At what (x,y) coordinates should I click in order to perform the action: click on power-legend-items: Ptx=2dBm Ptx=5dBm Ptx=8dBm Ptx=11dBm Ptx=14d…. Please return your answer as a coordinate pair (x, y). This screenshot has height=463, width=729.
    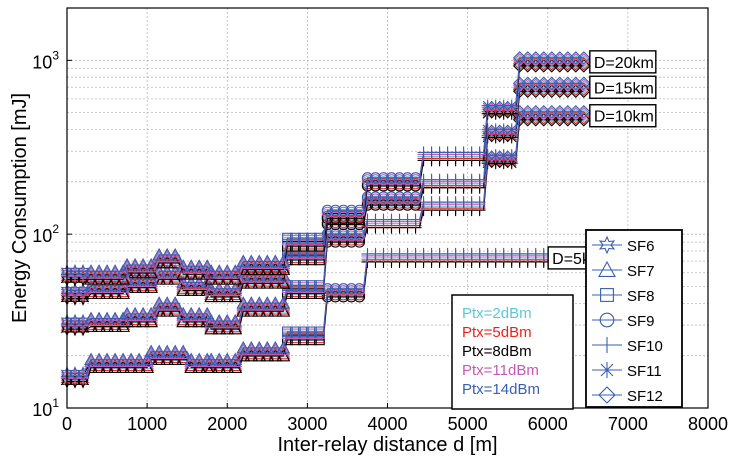
    Looking at the image, I should click on (501, 351).